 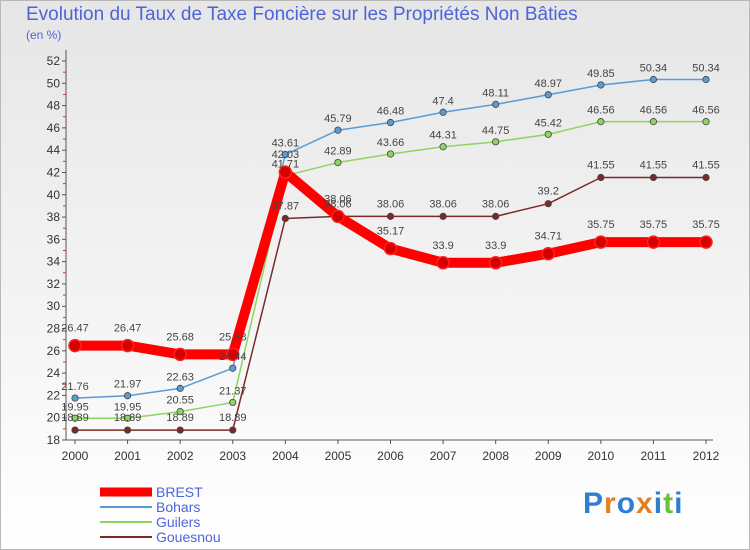 I want to click on data-label-brest: 34.71, so click(x=548, y=237).